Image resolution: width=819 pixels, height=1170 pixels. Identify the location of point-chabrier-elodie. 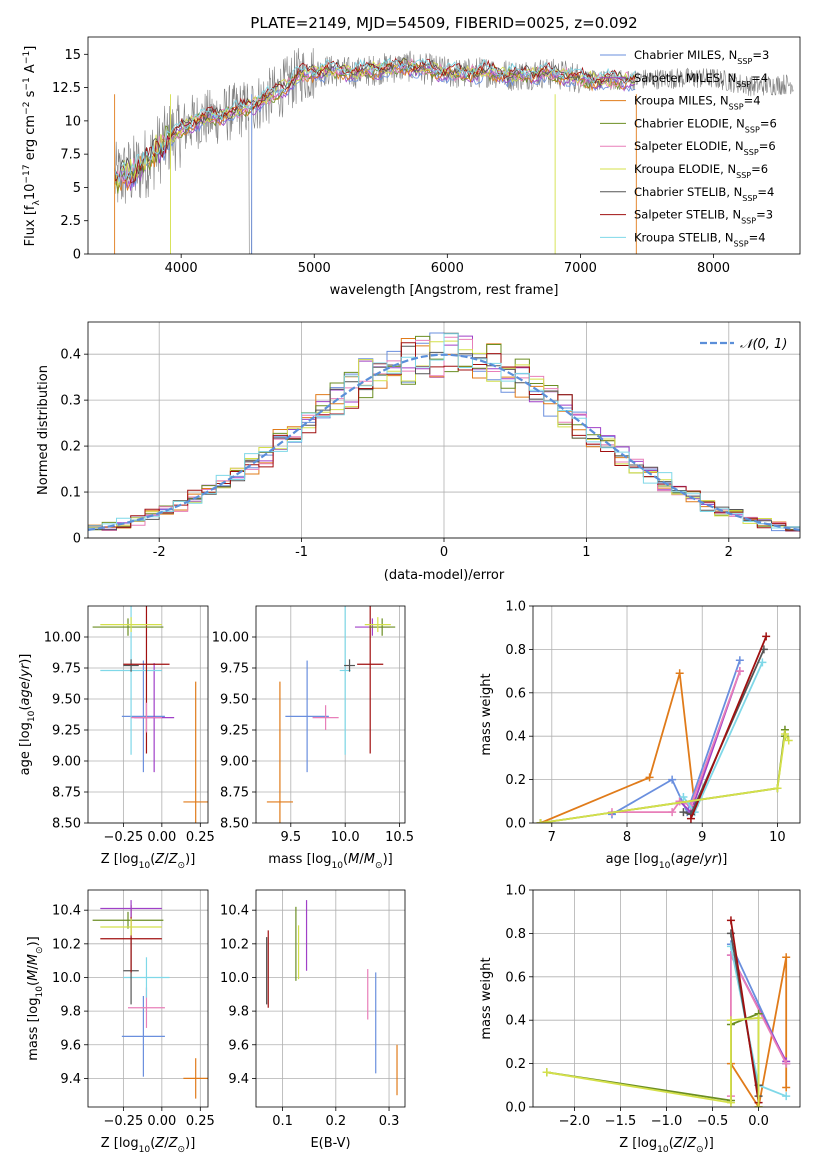
(128, 627).